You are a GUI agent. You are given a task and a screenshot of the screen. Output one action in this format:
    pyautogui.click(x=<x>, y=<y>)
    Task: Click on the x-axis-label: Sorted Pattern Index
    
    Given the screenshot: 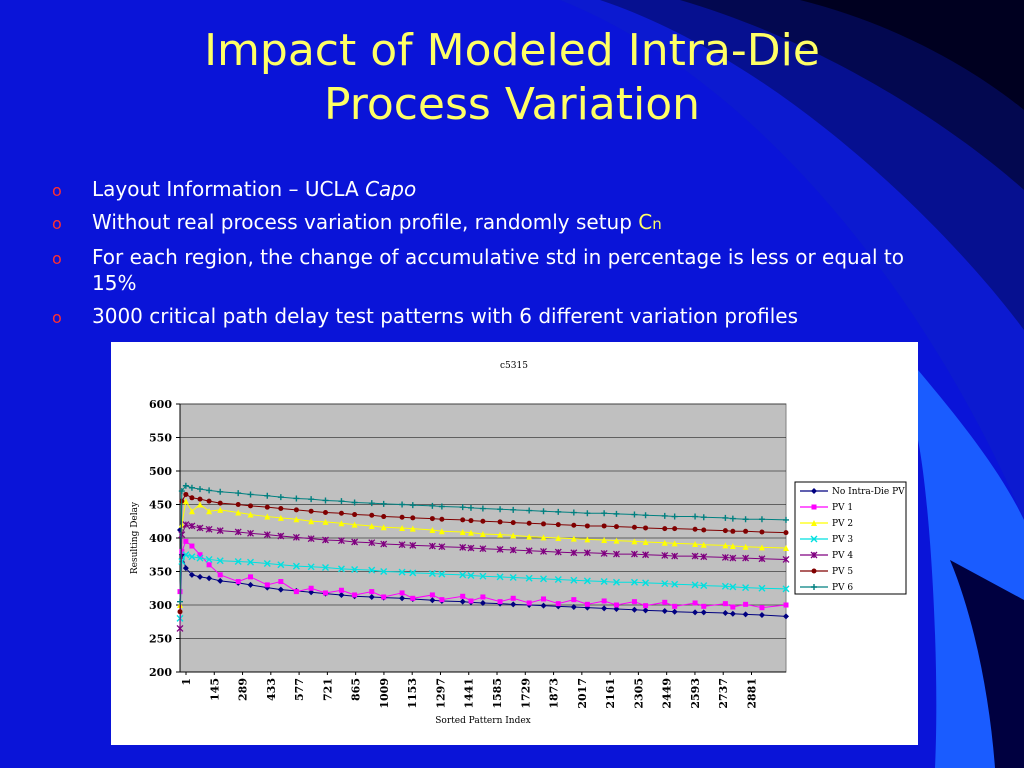 What is the action you would take?
    pyautogui.click(x=483, y=721)
    